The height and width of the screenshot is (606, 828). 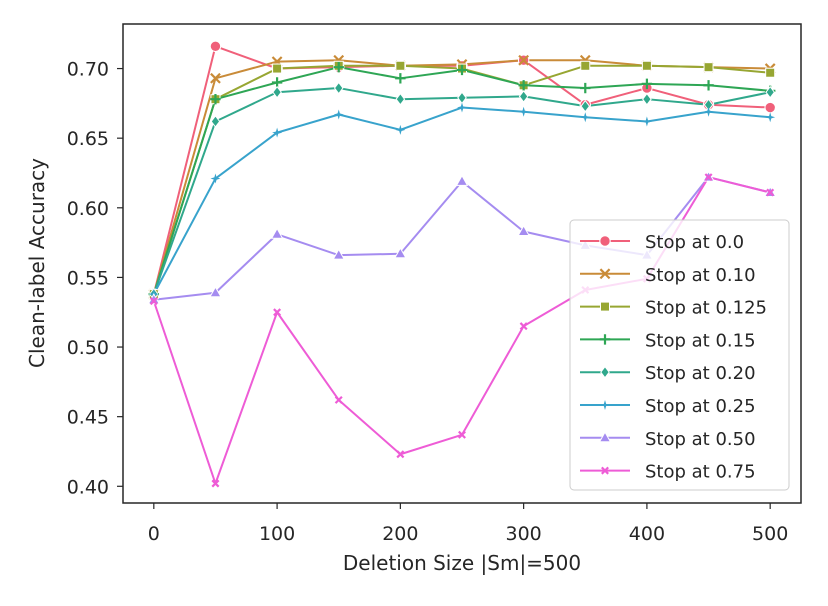 I want to click on y-axis-label: Clean-label Accuracy, so click(x=37, y=263).